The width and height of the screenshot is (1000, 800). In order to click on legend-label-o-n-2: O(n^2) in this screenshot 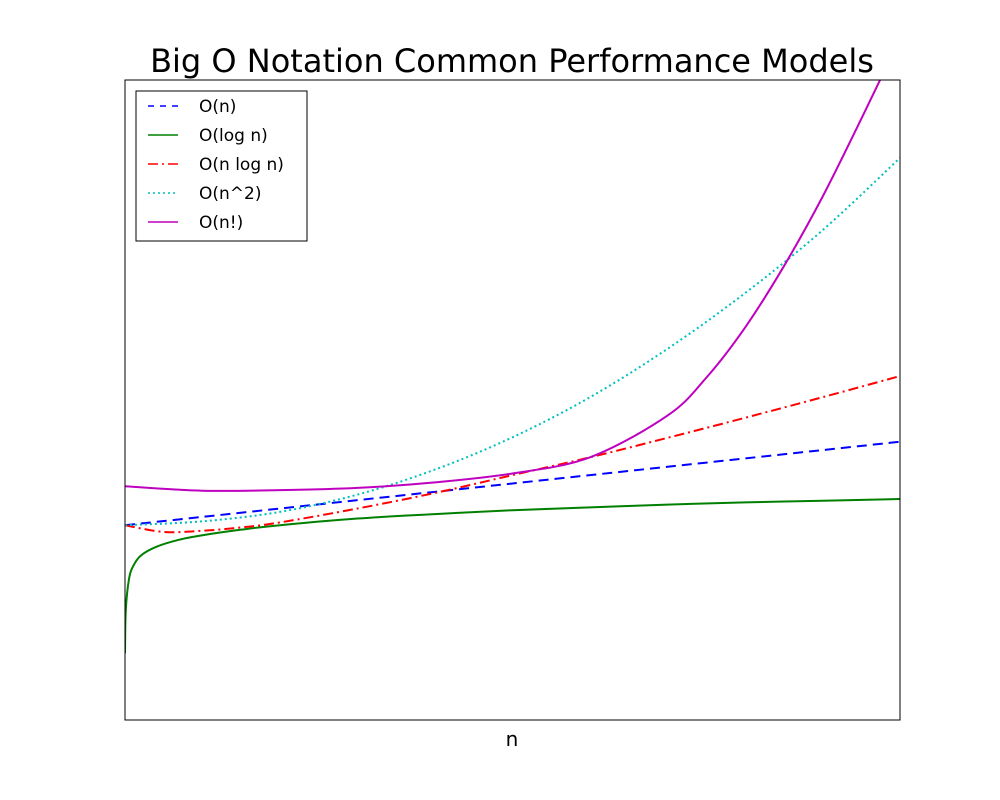, I will do `click(230, 194)`.